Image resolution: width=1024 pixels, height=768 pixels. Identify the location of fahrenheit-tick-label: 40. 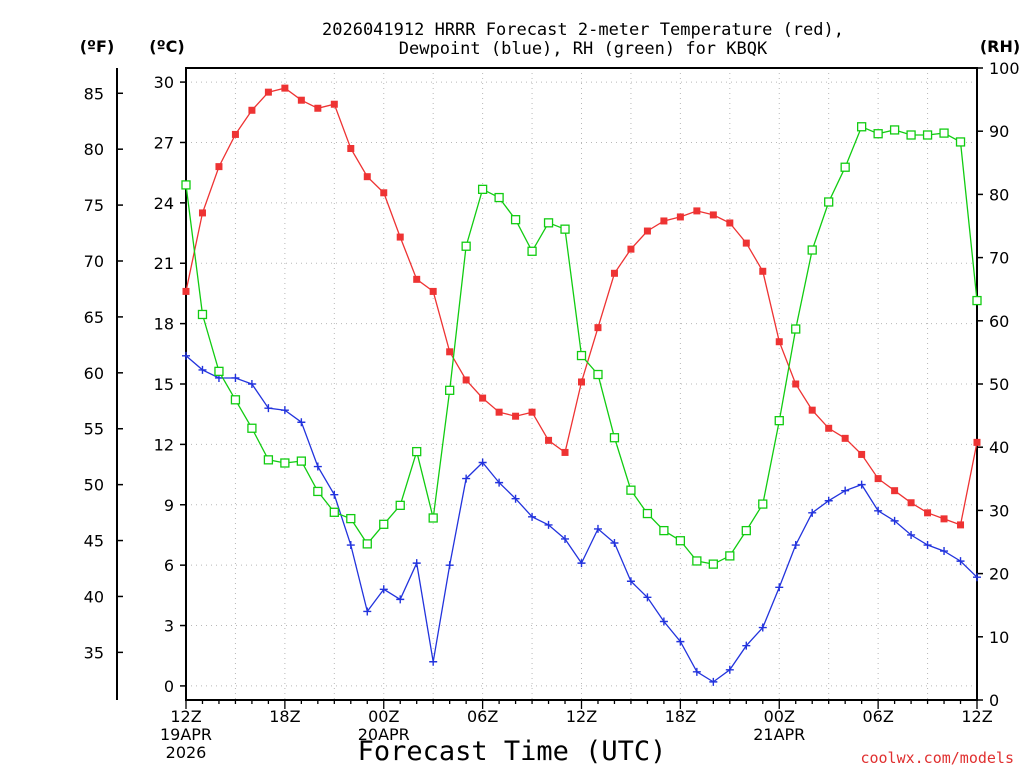
(94, 596).